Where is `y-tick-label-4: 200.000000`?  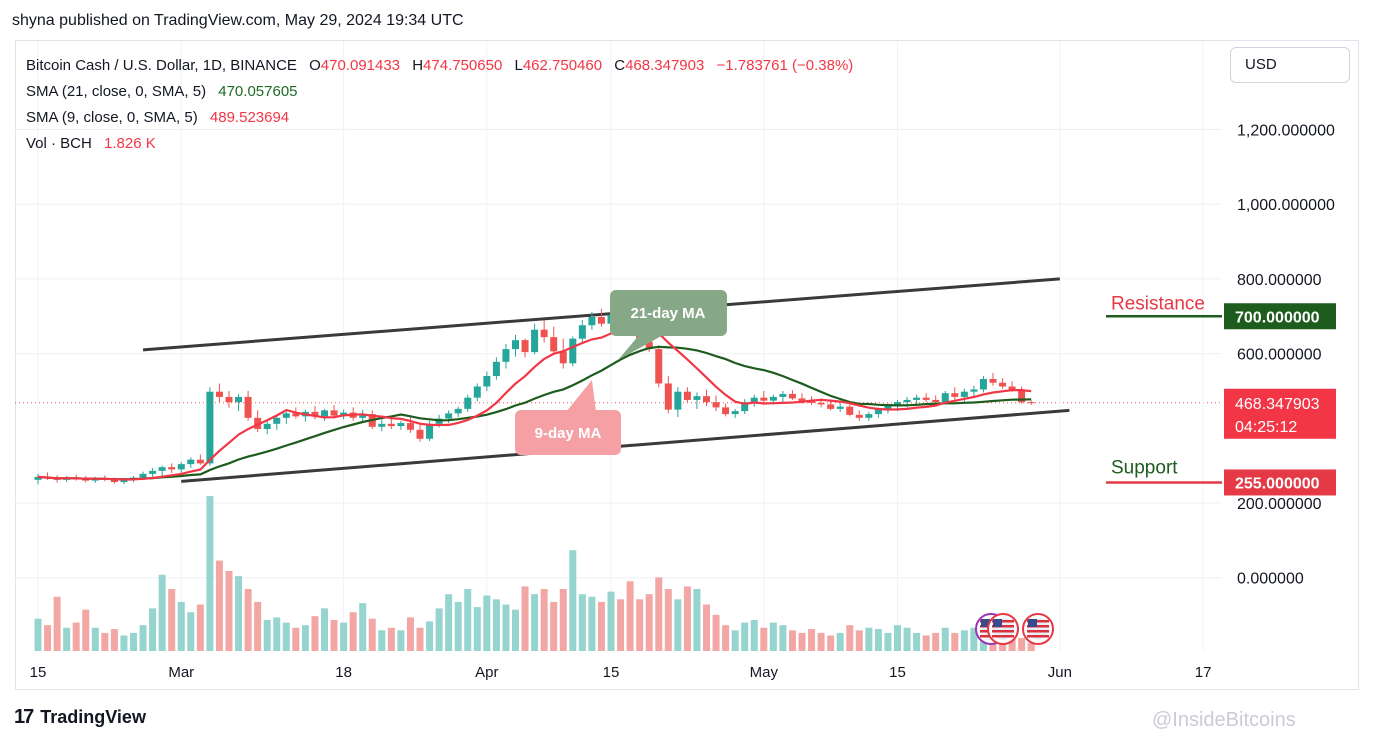 y-tick-label-4: 200.000000 is located at coordinates (1279, 504).